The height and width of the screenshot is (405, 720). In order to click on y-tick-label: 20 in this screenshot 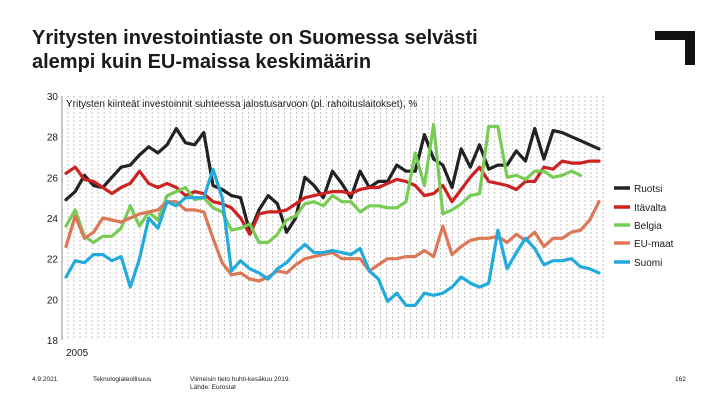, I will do `click(53, 300)`.